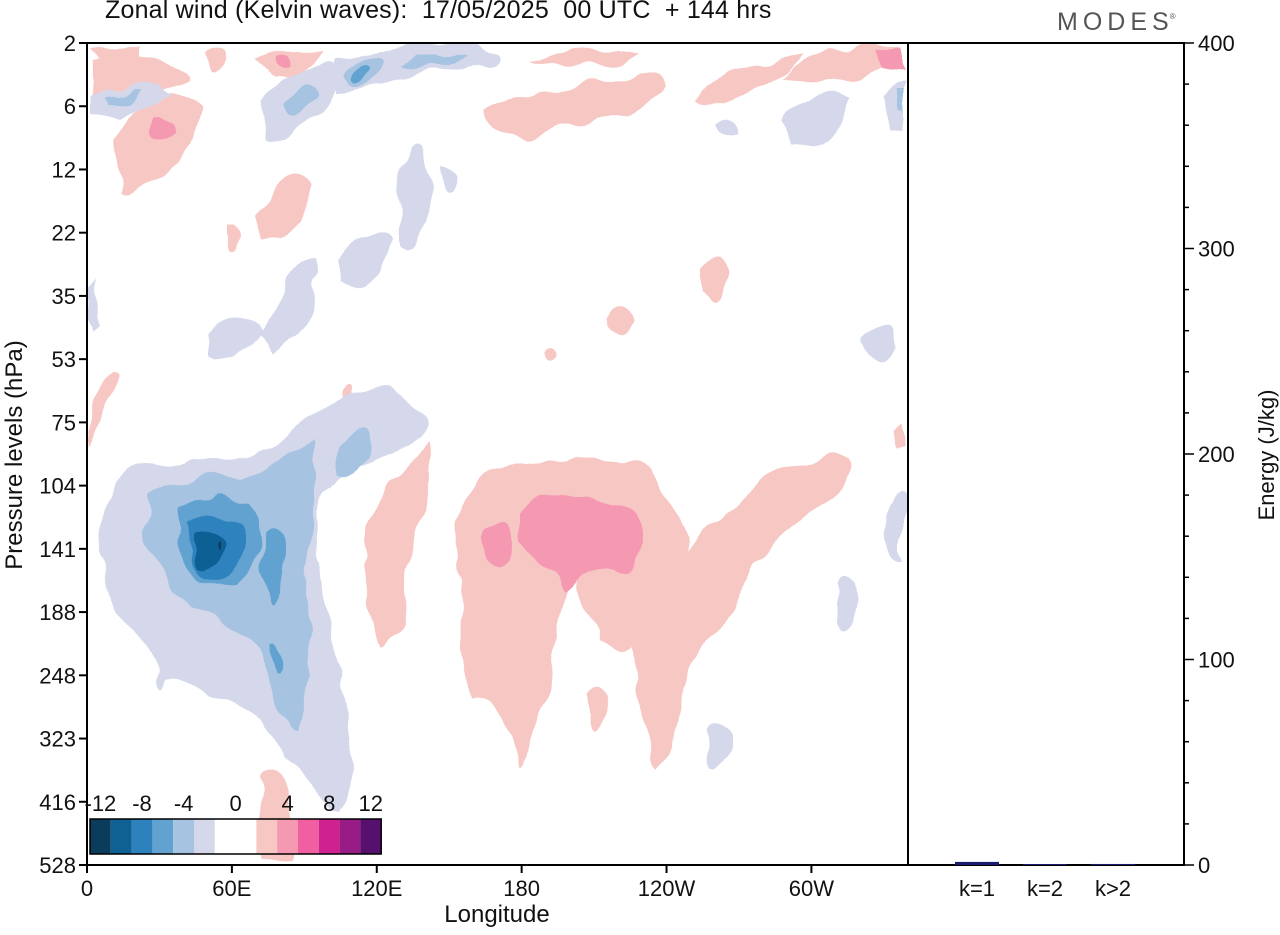 The height and width of the screenshot is (935, 1280). Describe the element at coordinates (1266, 455) in the screenshot. I see `energy-axis-label: Energy (J/kg)` at that location.